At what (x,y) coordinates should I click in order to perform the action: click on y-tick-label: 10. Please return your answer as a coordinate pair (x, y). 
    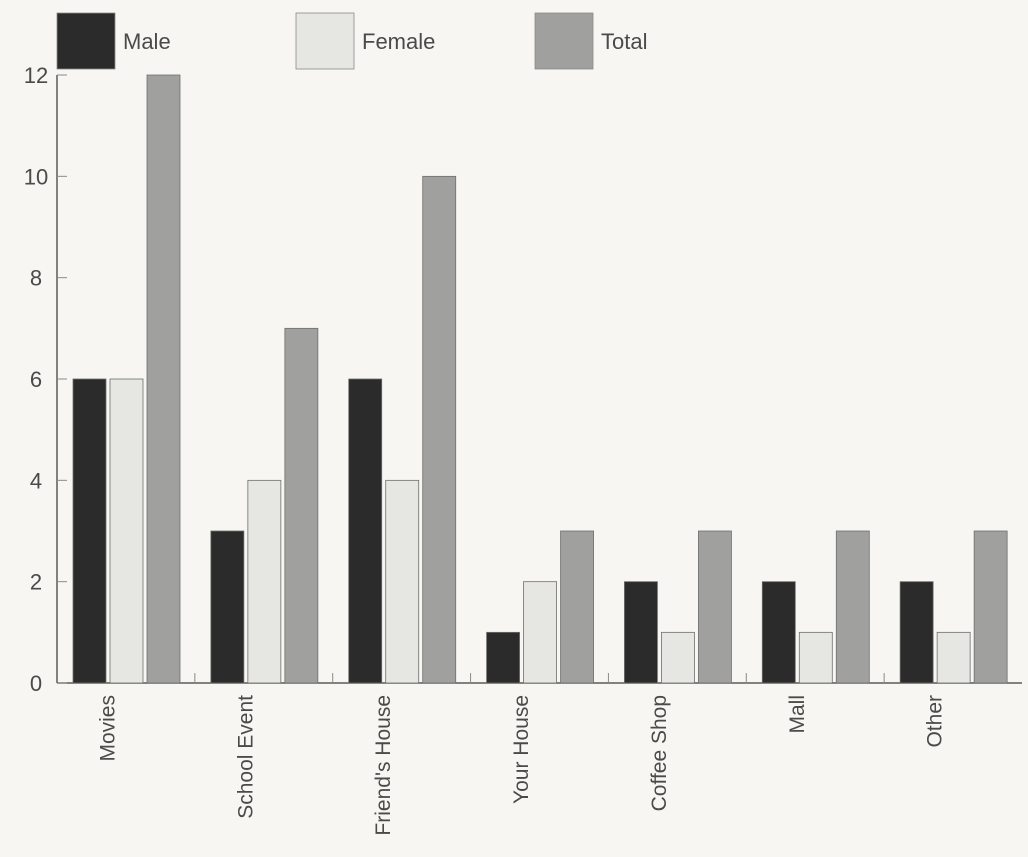
    Looking at the image, I should click on (36, 176).